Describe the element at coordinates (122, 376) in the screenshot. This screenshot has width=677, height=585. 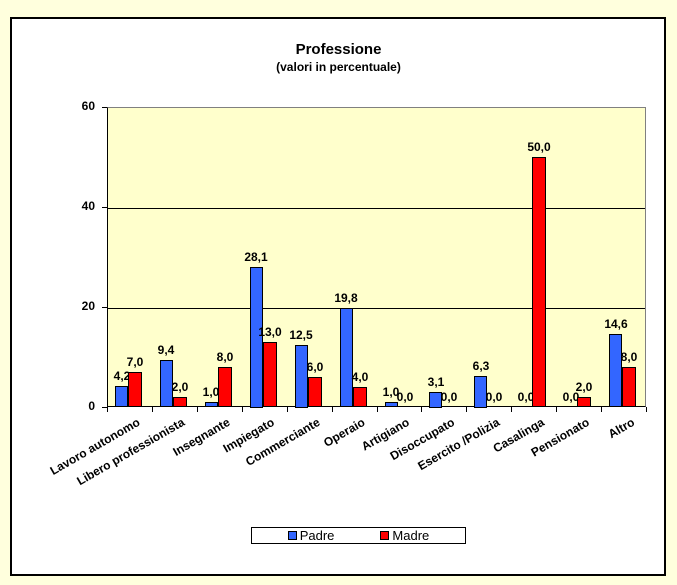
I see `data-label: 4,2` at that location.